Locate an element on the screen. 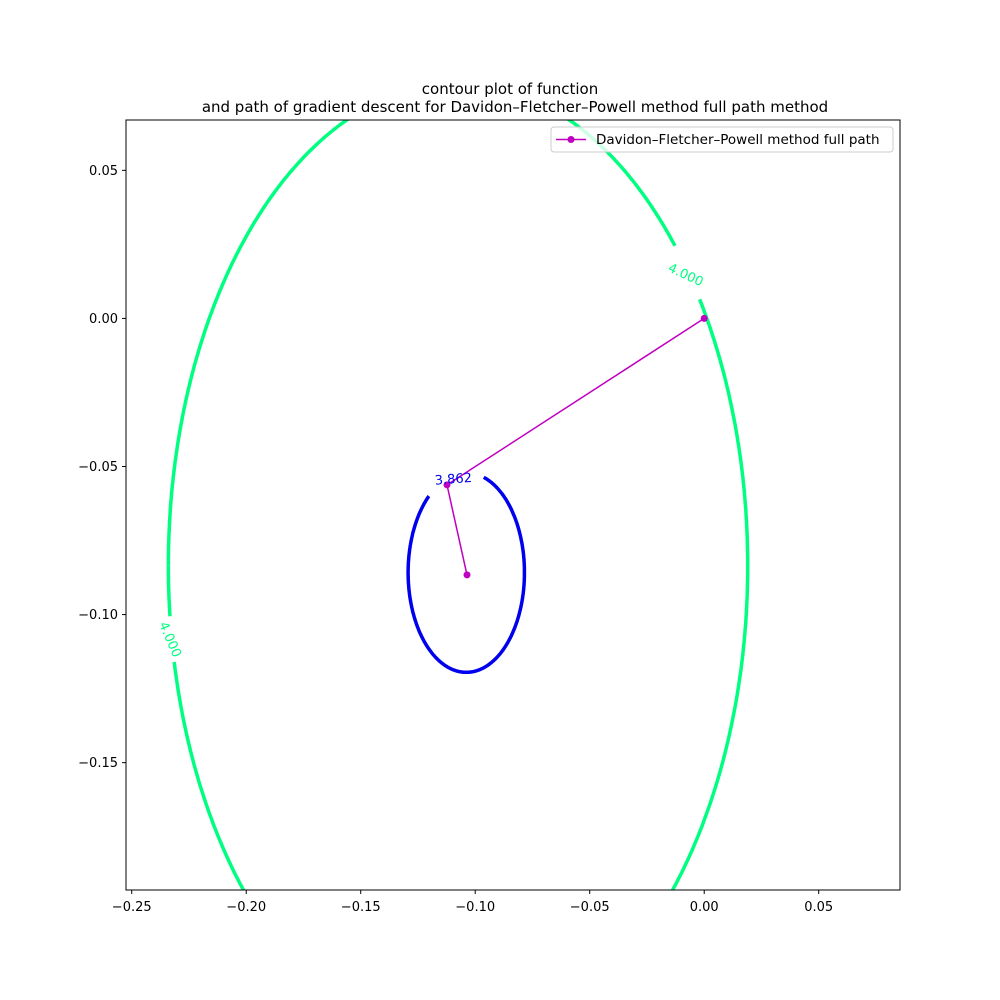 This screenshot has width=1000, height=1000. descent-path-layer is located at coordinates (575, 446).